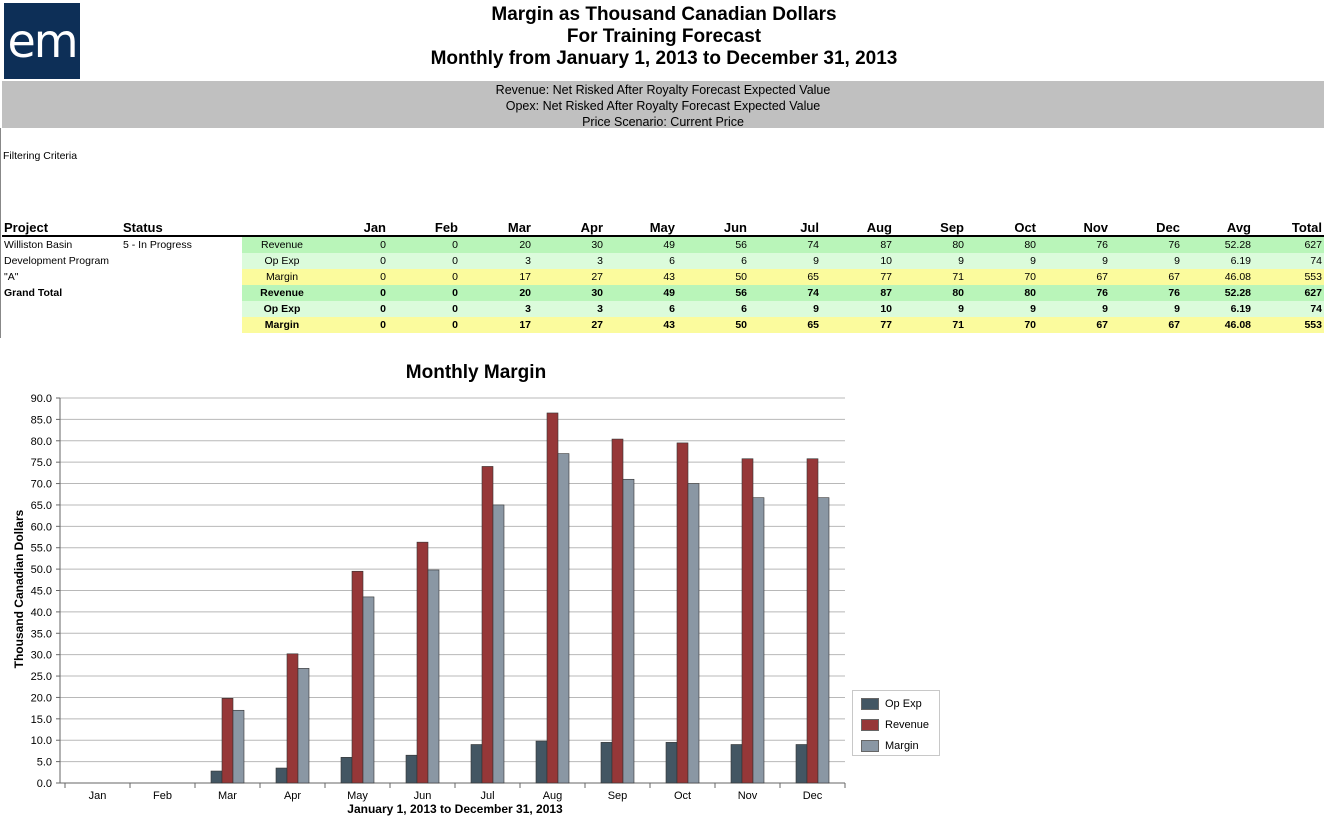 Image resolution: width=1324 pixels, height=821 pixels. Describe the element at coordinates (785, 293) in the screenshot. I see `table-cell: 74` at that location.